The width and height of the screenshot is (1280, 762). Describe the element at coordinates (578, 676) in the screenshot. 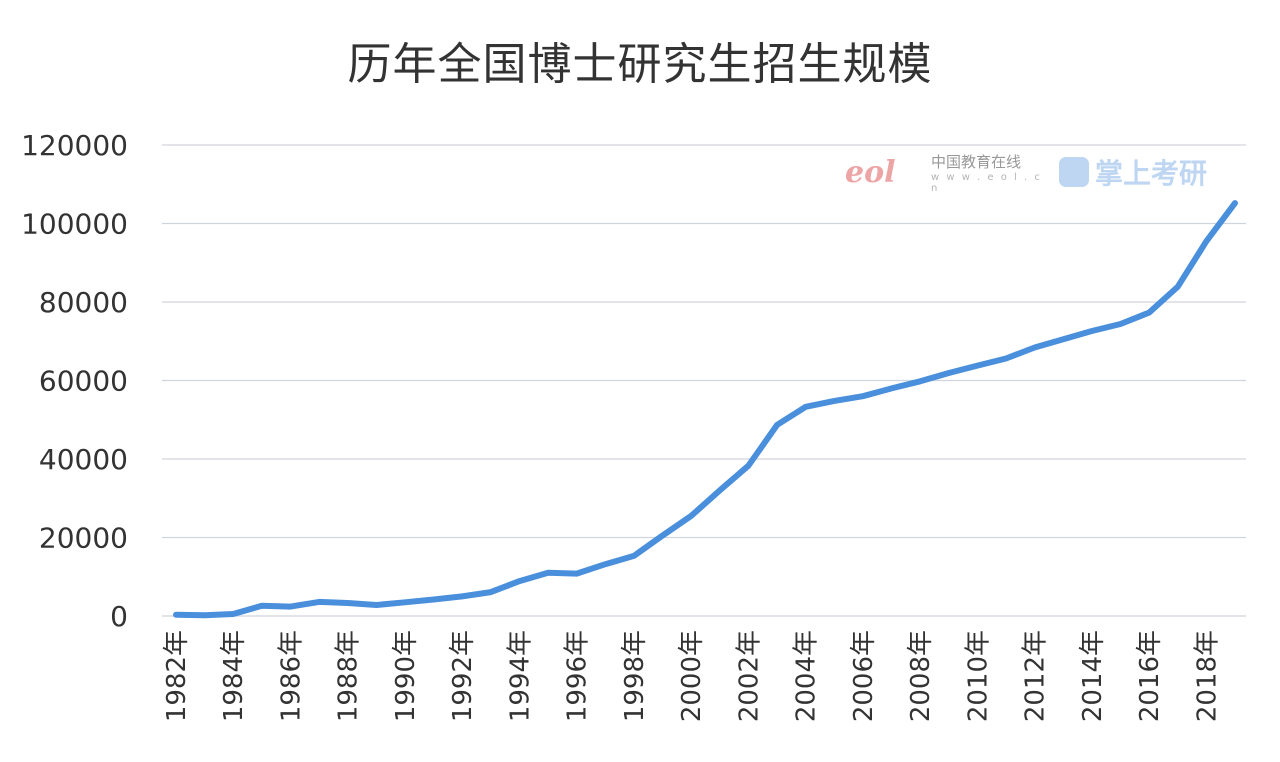

I see `x-tick-label: 1996年` at that location.